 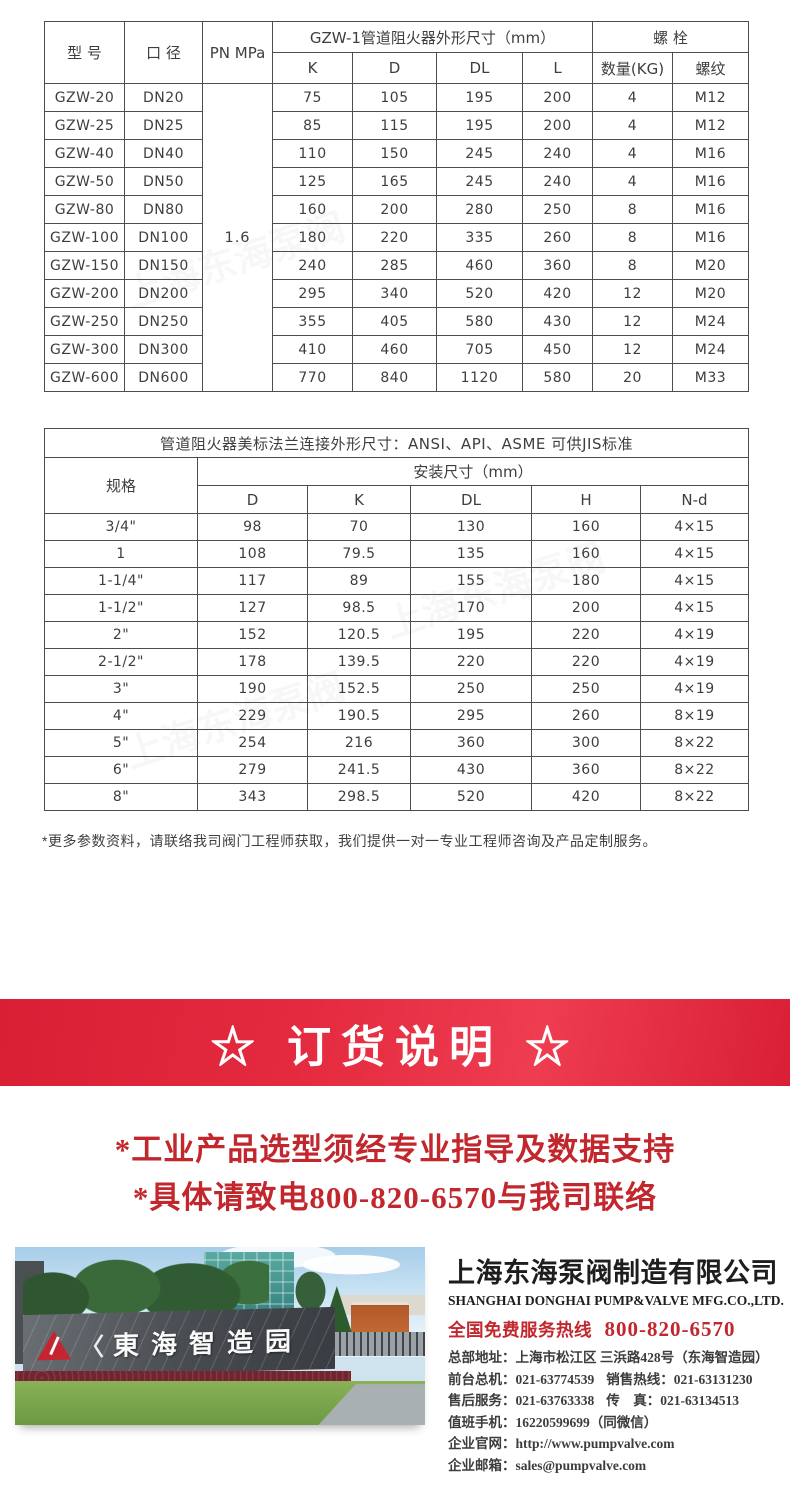 What do you see at coordinates (670, 1329) in the screenshot?
I see `hotline-number: 800-820-6570` at bounding box center [670, 1329].